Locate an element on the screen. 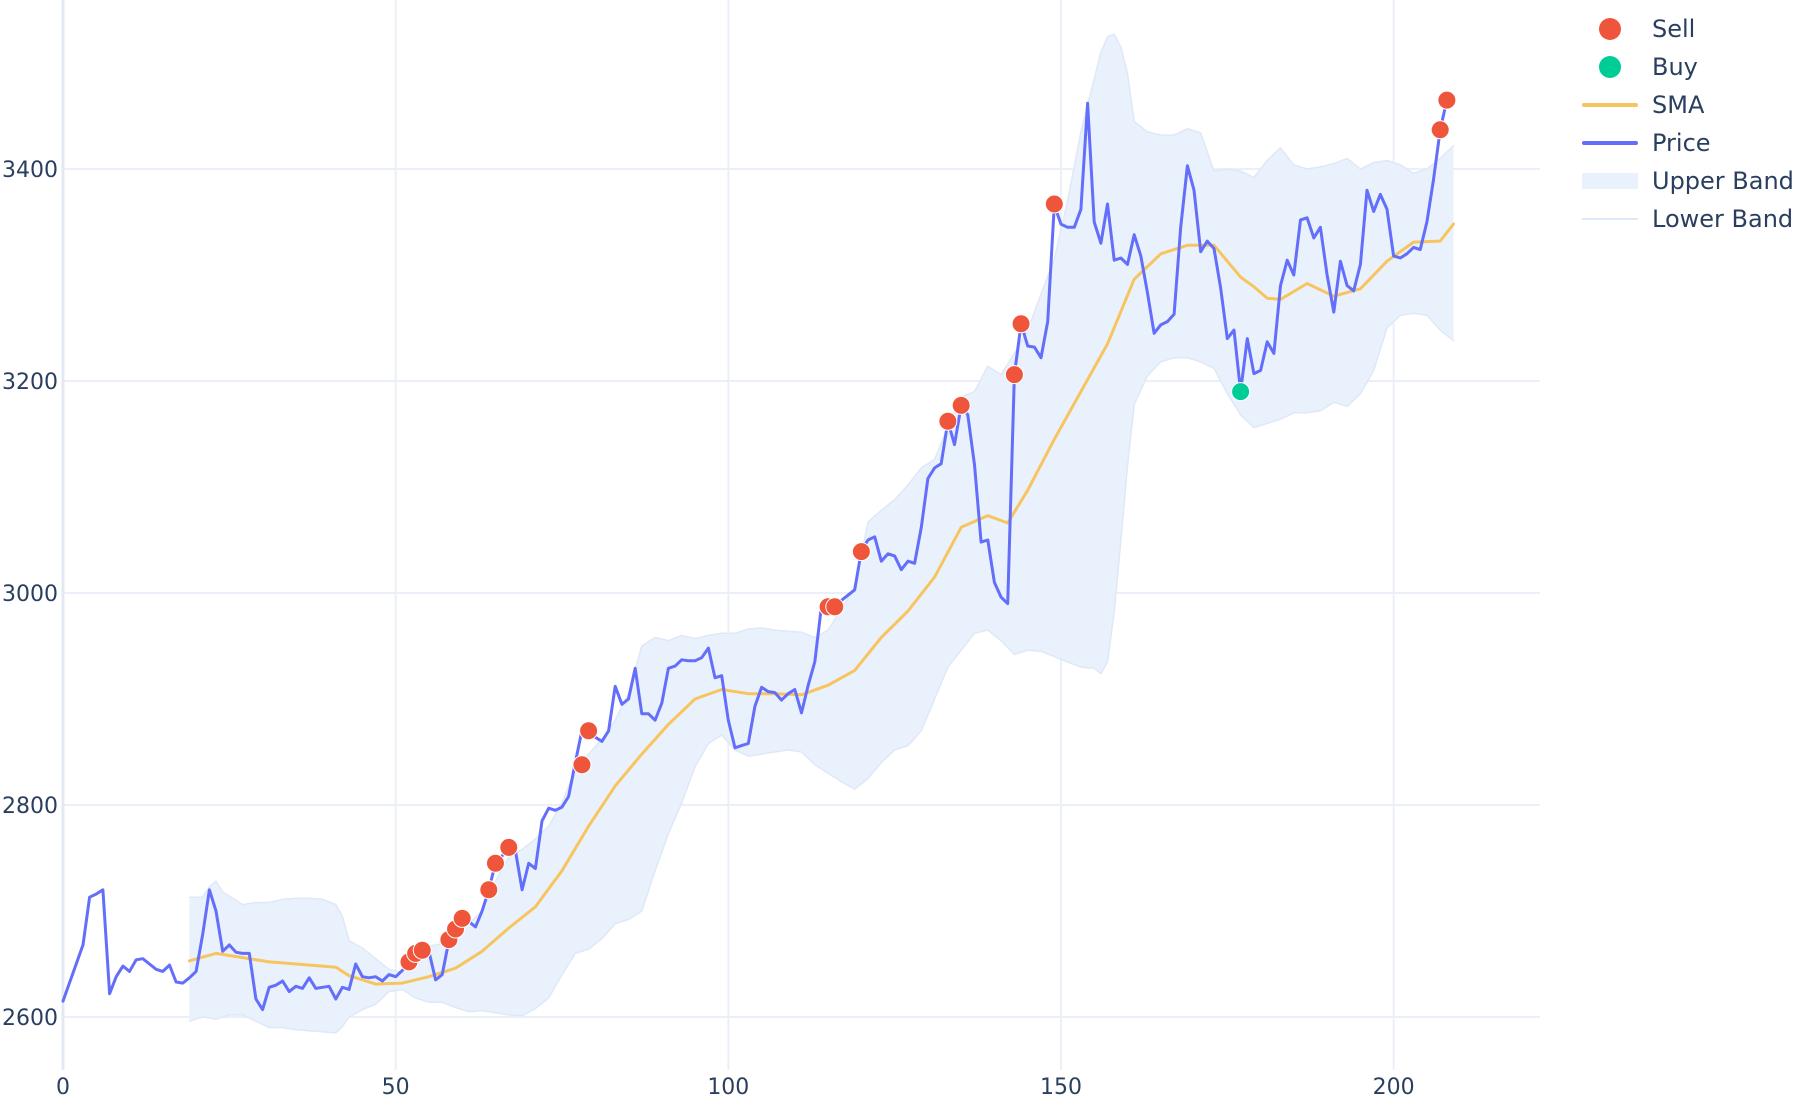 This screenshot has width=1800, height=1100. legend-swatch-upper is located at coordinates (1610, 181).